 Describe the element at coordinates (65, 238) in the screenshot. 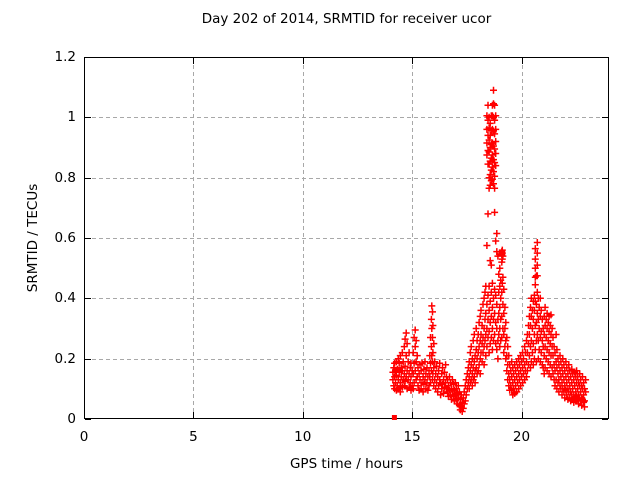

I see `y-tick-label: 0.6` at that location.